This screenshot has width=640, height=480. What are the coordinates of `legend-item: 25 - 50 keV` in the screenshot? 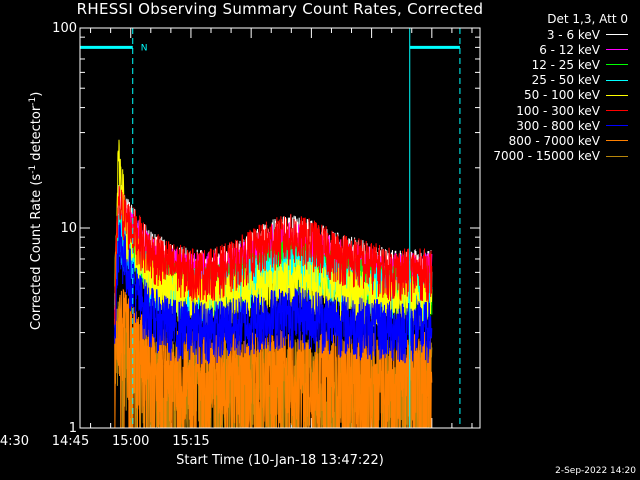 It's located at (560, 80).